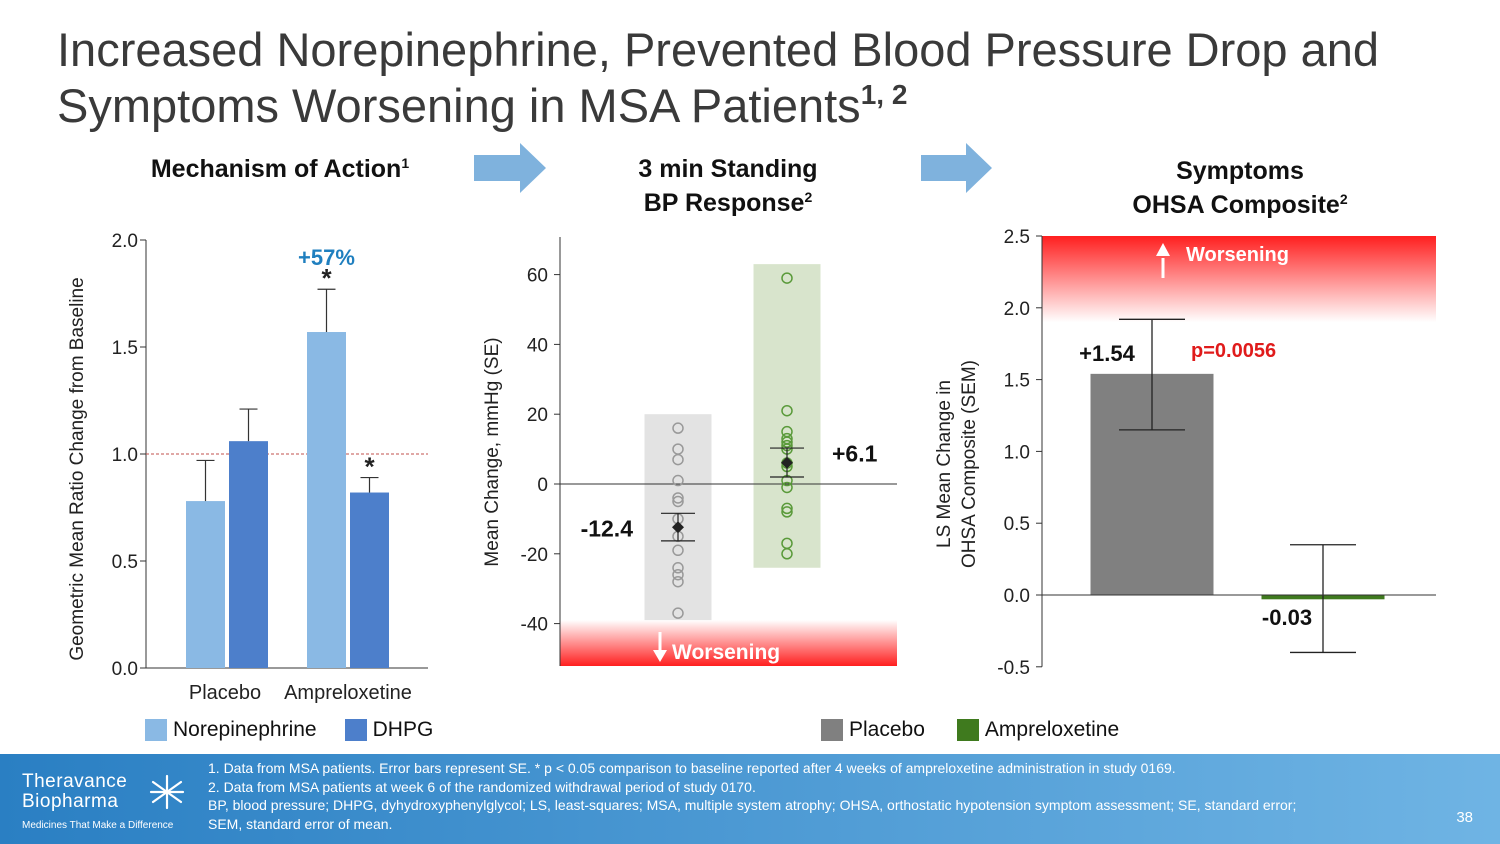 This screenshot has height=844, width=1500. I want to click on panel1-title: Mechanism of Action1, so click(280, 169).